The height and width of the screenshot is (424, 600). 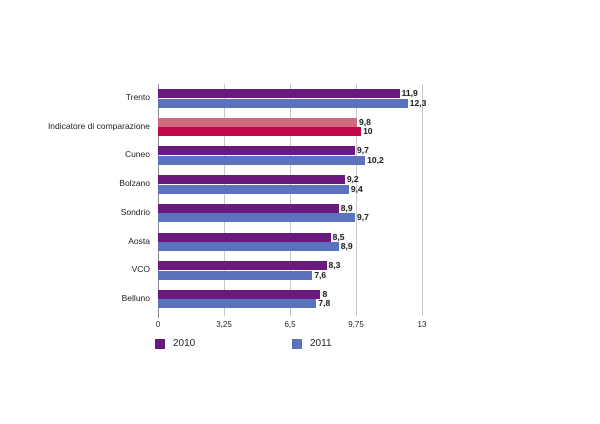 I want to click on category-label: Indicatore di comparazione, so click(x=98, y=125).